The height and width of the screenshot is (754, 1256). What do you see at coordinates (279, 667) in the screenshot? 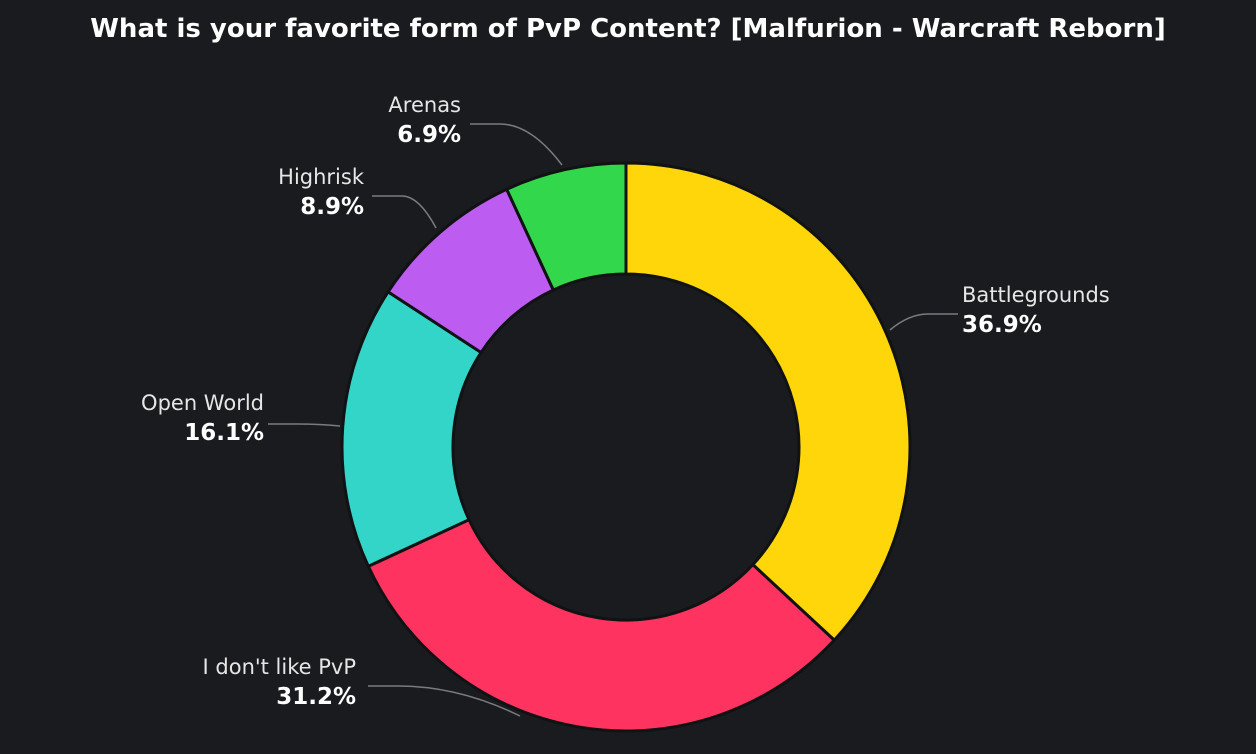
I see `slice-label: I don't like PvP` at bounding box center [279, 667].